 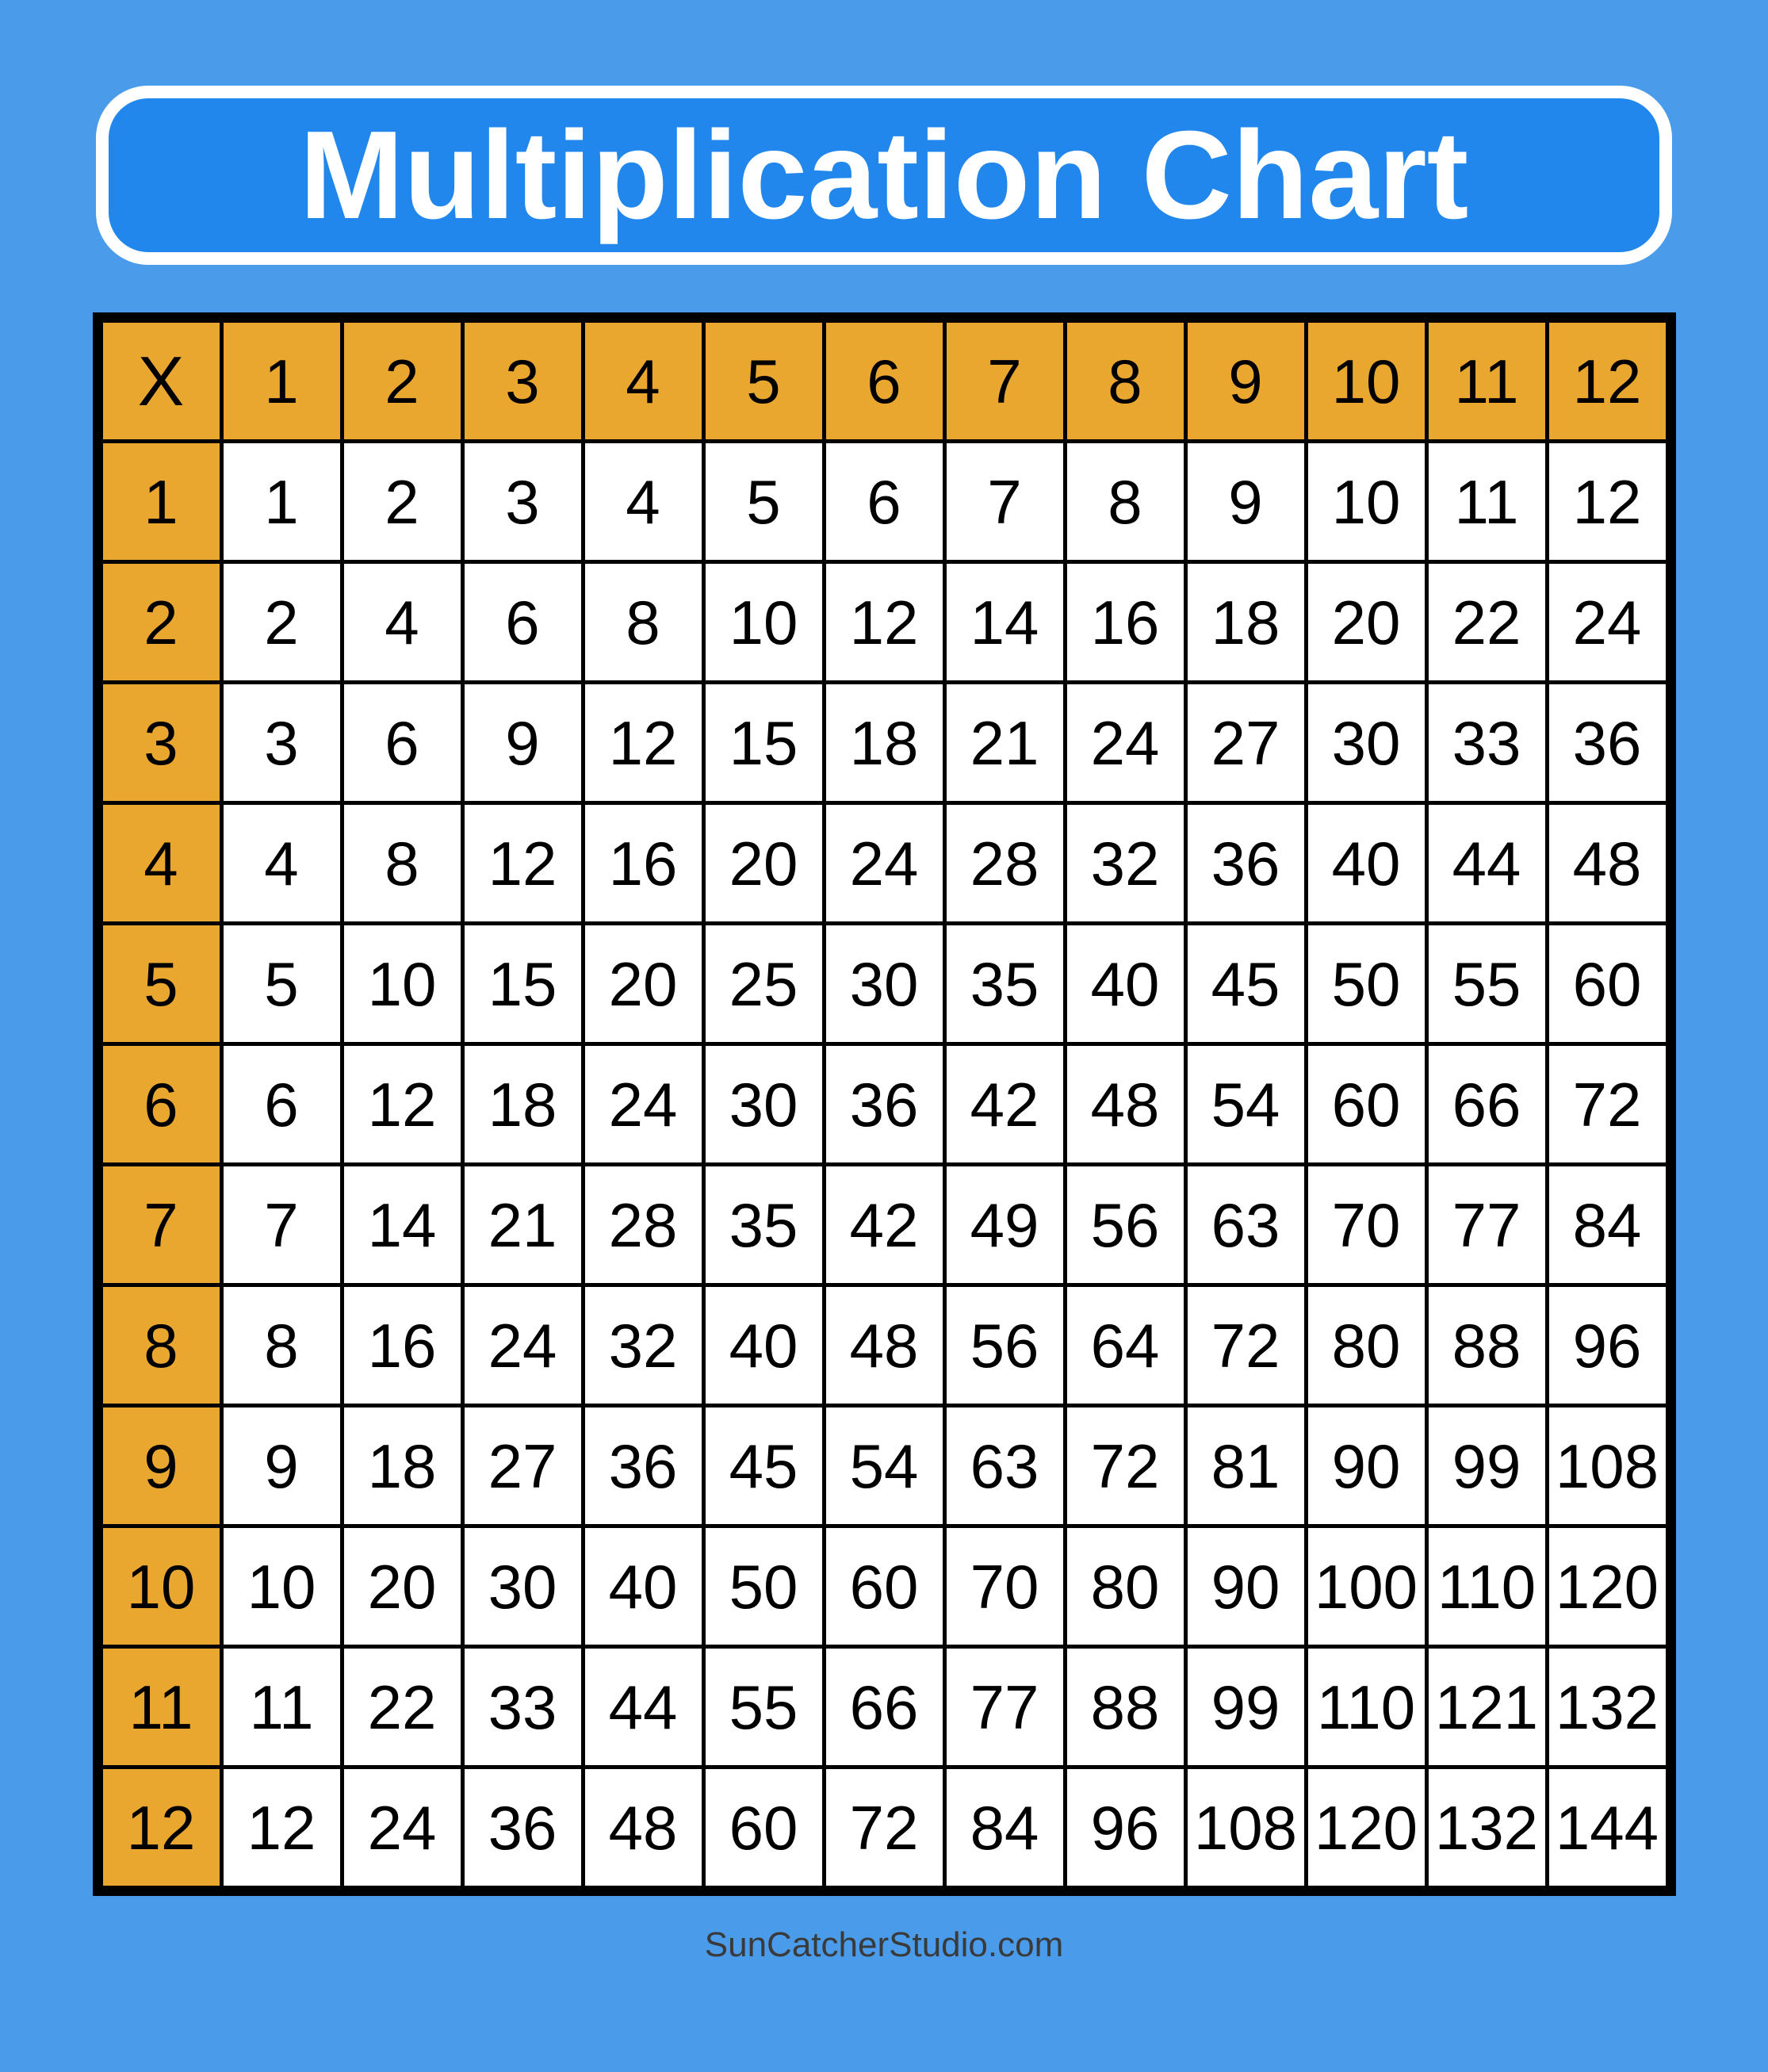 What do you see at coordinates (159, 1104) in the screenshot?
I see `row-header-cell: 6` at bounding box center [159, 1104].